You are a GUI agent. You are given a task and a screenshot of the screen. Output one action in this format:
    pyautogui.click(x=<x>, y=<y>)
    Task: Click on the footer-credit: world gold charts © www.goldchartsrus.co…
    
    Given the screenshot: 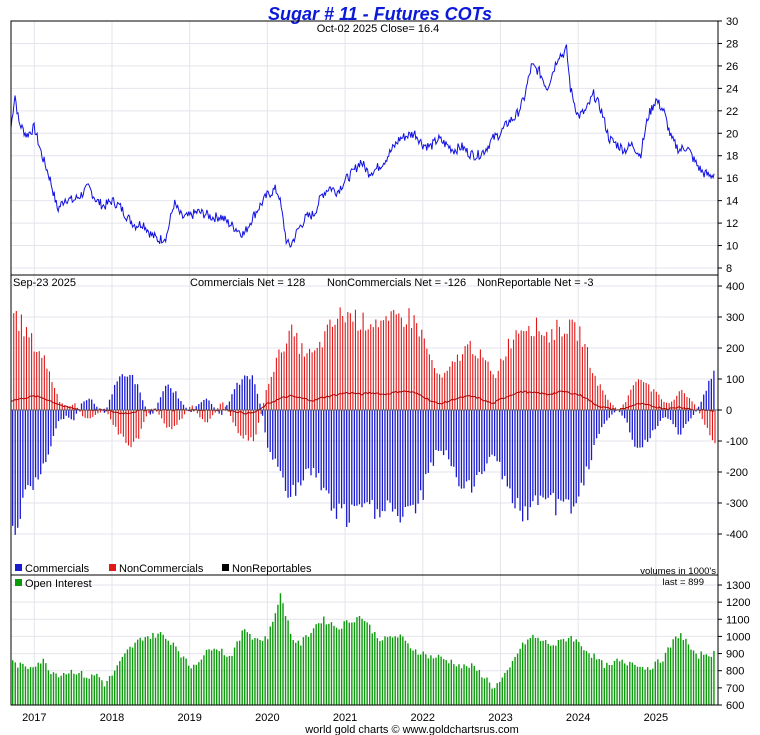 What is the action you would take?
    pyautogui.click(x=411, y=729)
    